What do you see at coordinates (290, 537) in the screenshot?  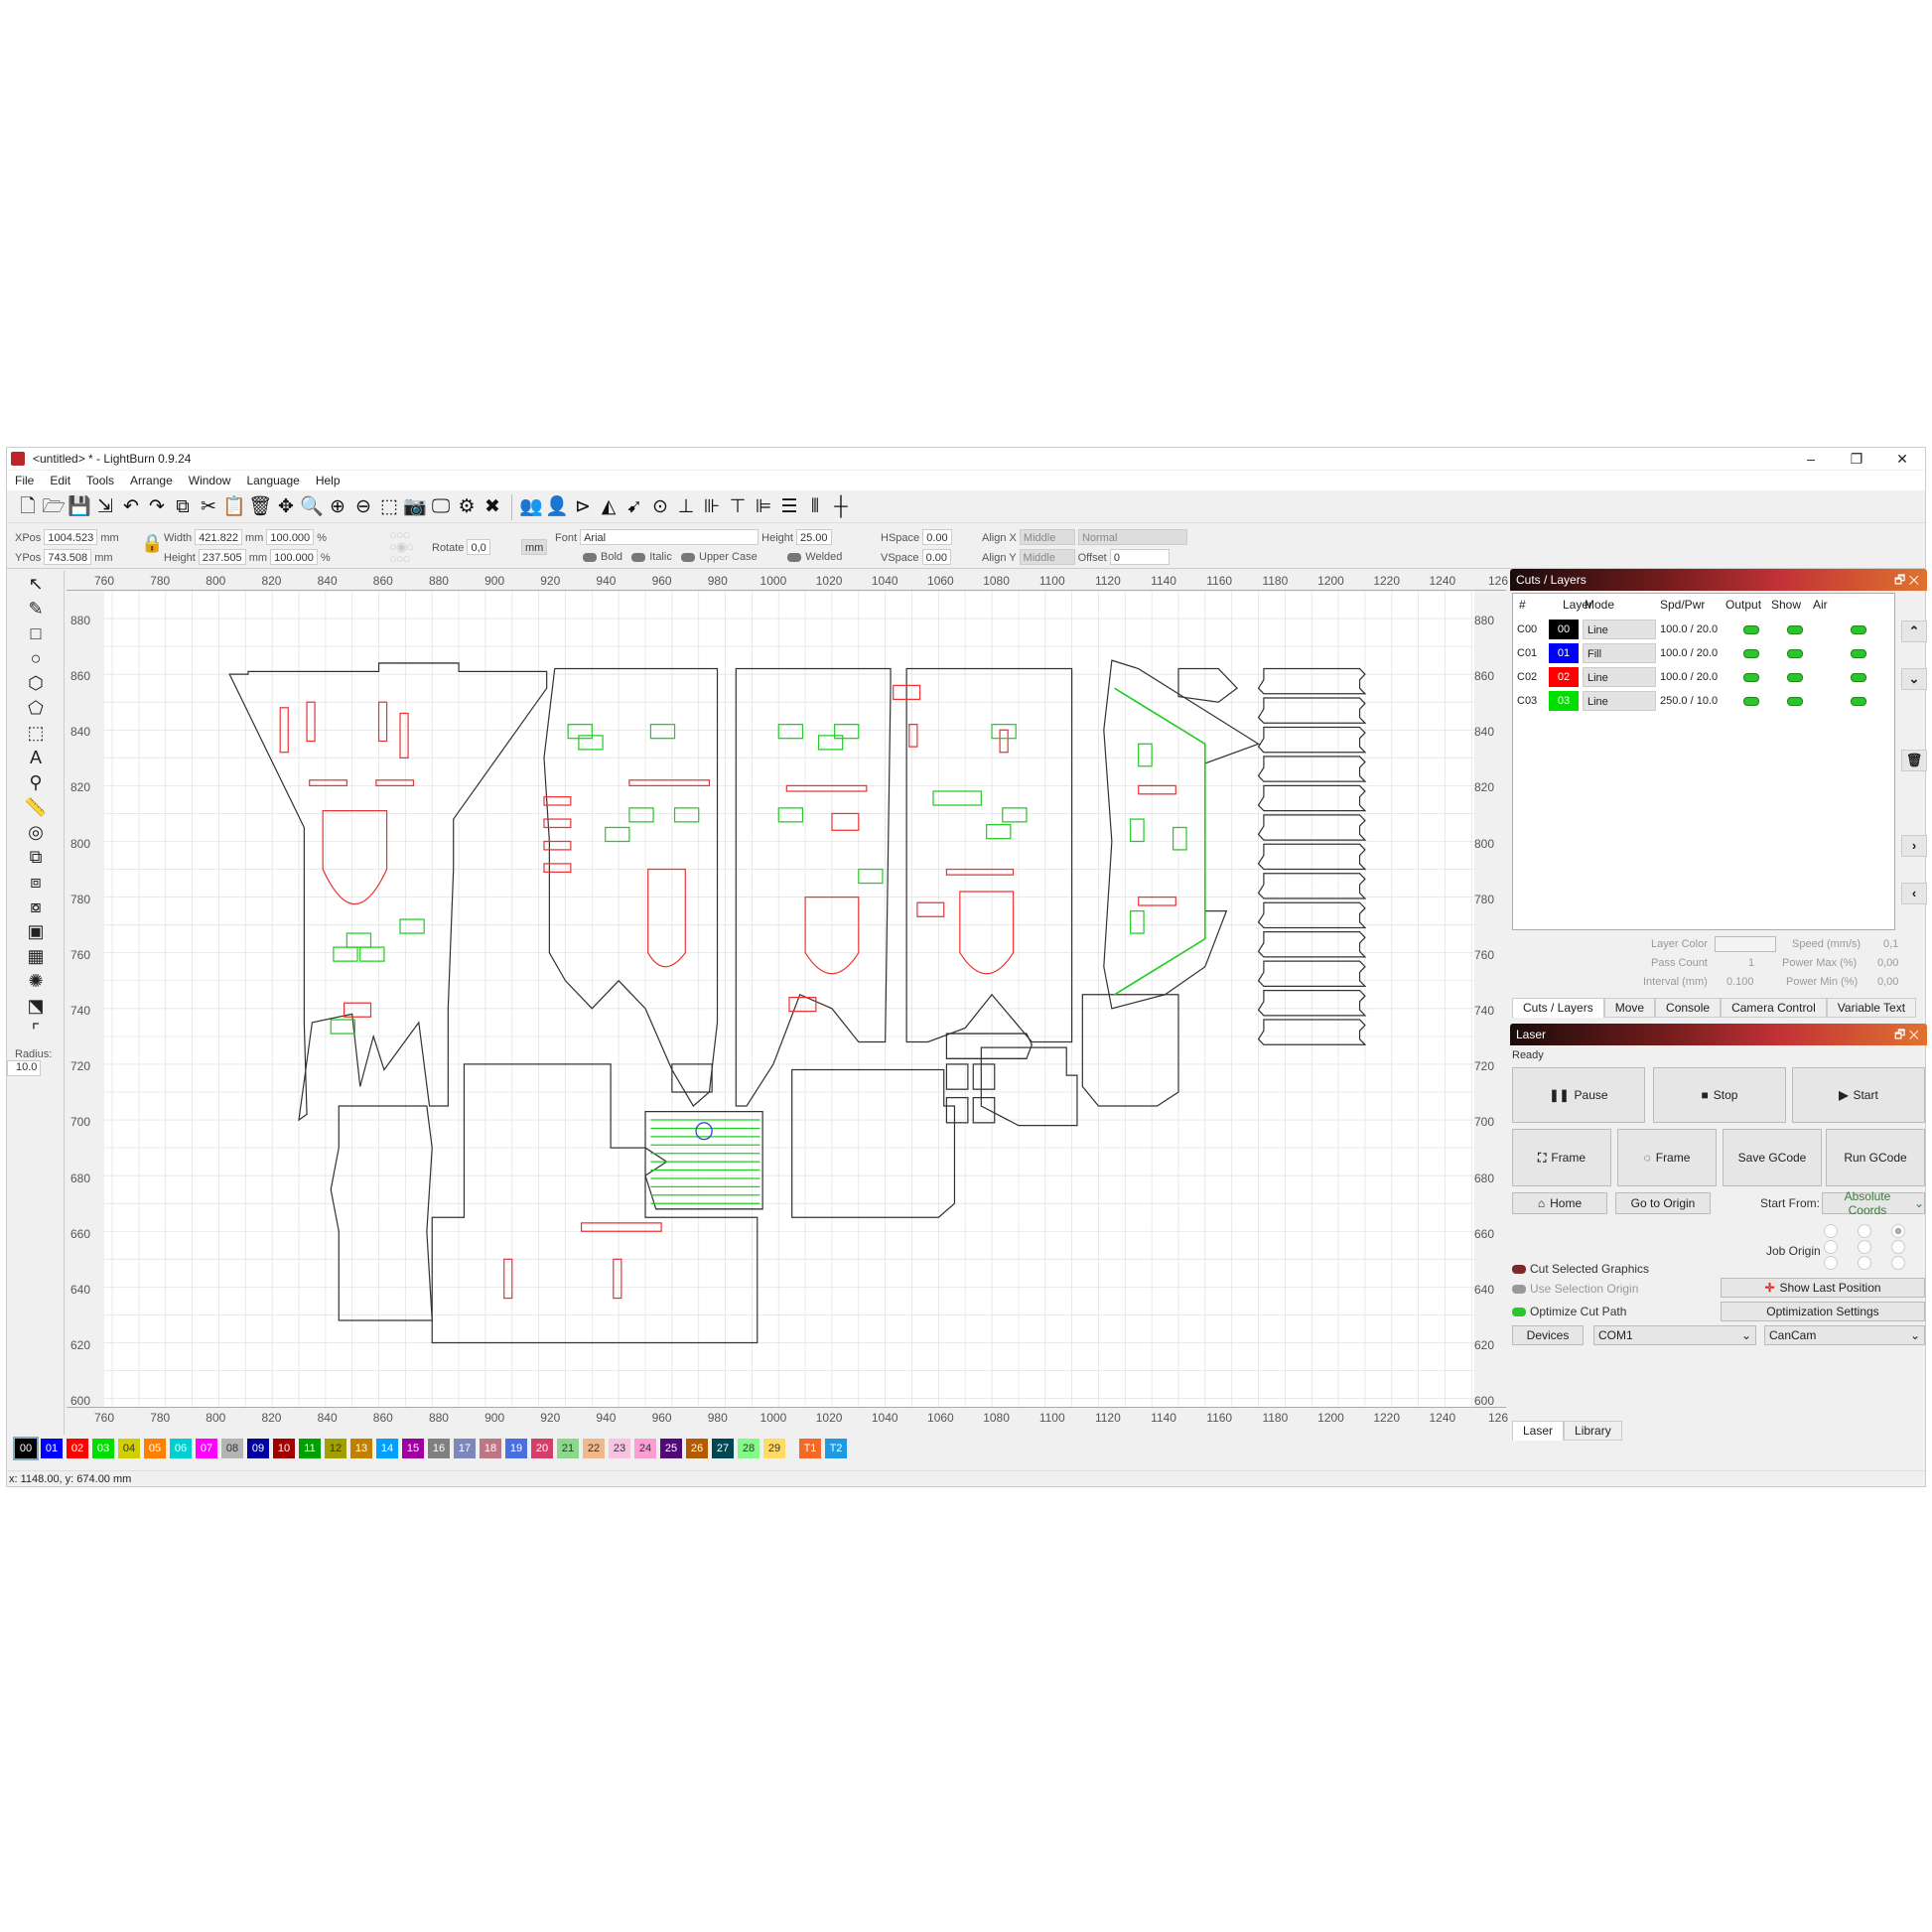 I see `scale-x-input: 100.000` at bounding box center [290, 537].